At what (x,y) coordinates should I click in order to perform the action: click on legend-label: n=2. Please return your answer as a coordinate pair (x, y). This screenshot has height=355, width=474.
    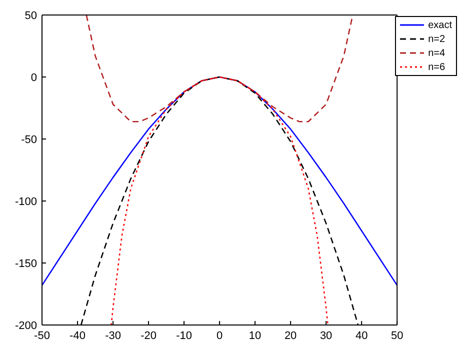
    Looking at the image, I should click on (437, 39).